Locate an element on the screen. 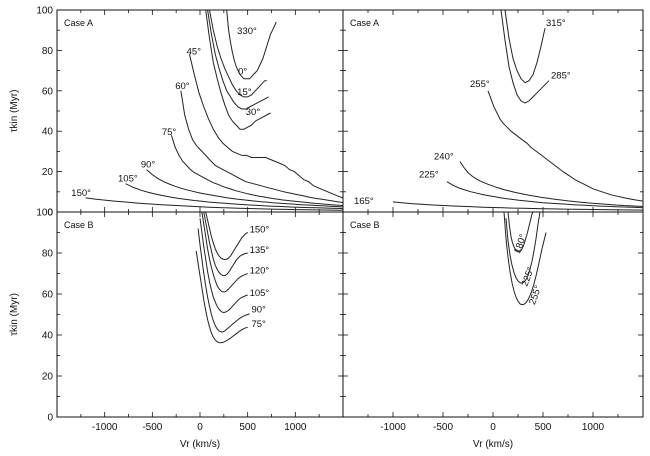  series-label: 330° is located at coordinates (247, 31).